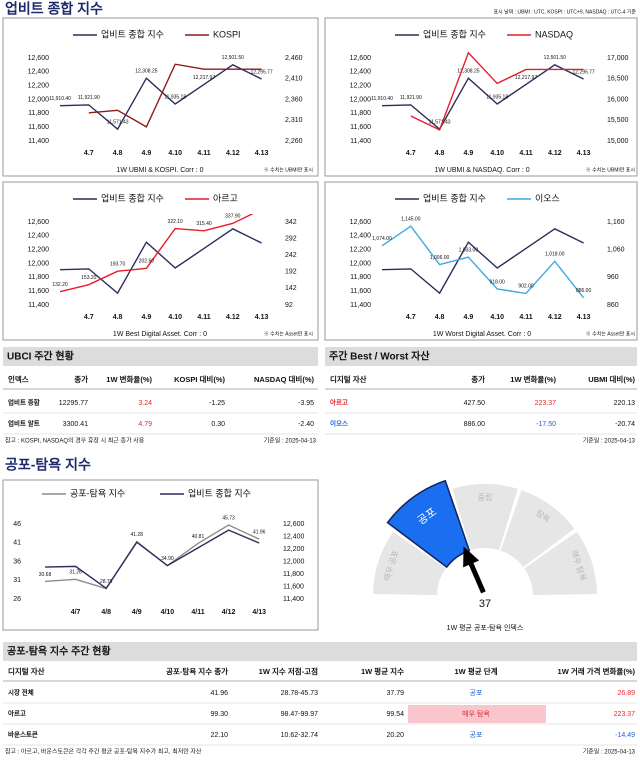 The height and width of the screenshot is (761, 640). I want to click on legend-label: KOSPI, so click(227, 34).